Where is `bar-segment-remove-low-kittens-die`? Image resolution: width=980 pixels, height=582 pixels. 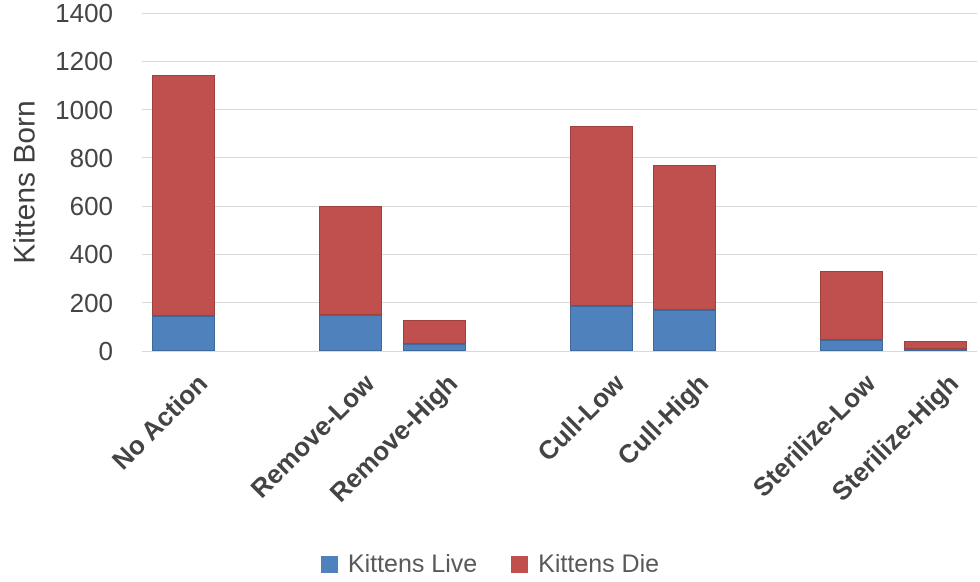
bar-segment-remove-low-kittens-die is located at coordinates (351, 260).